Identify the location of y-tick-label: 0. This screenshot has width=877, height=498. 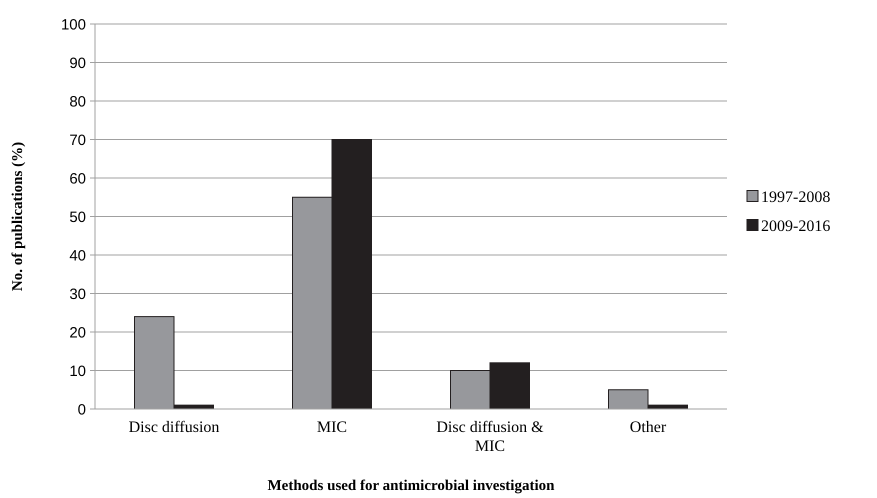
(82, 409).